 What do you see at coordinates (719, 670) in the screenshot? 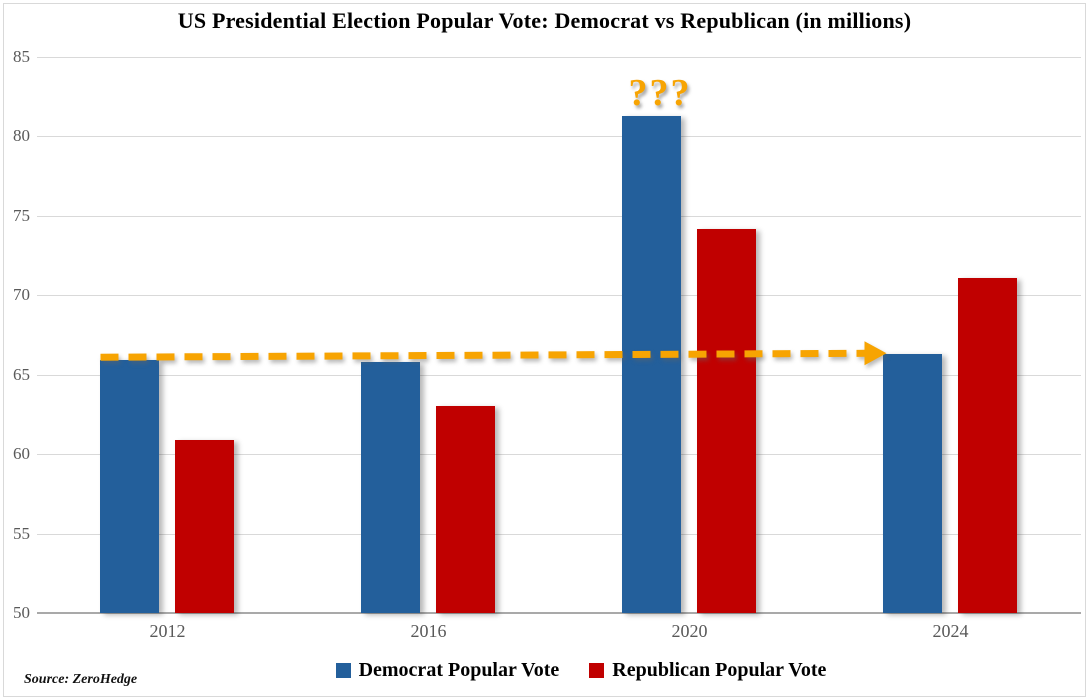
I see `legend-label-republican: Republican Popular Vote` at bounding box center [719, 670].